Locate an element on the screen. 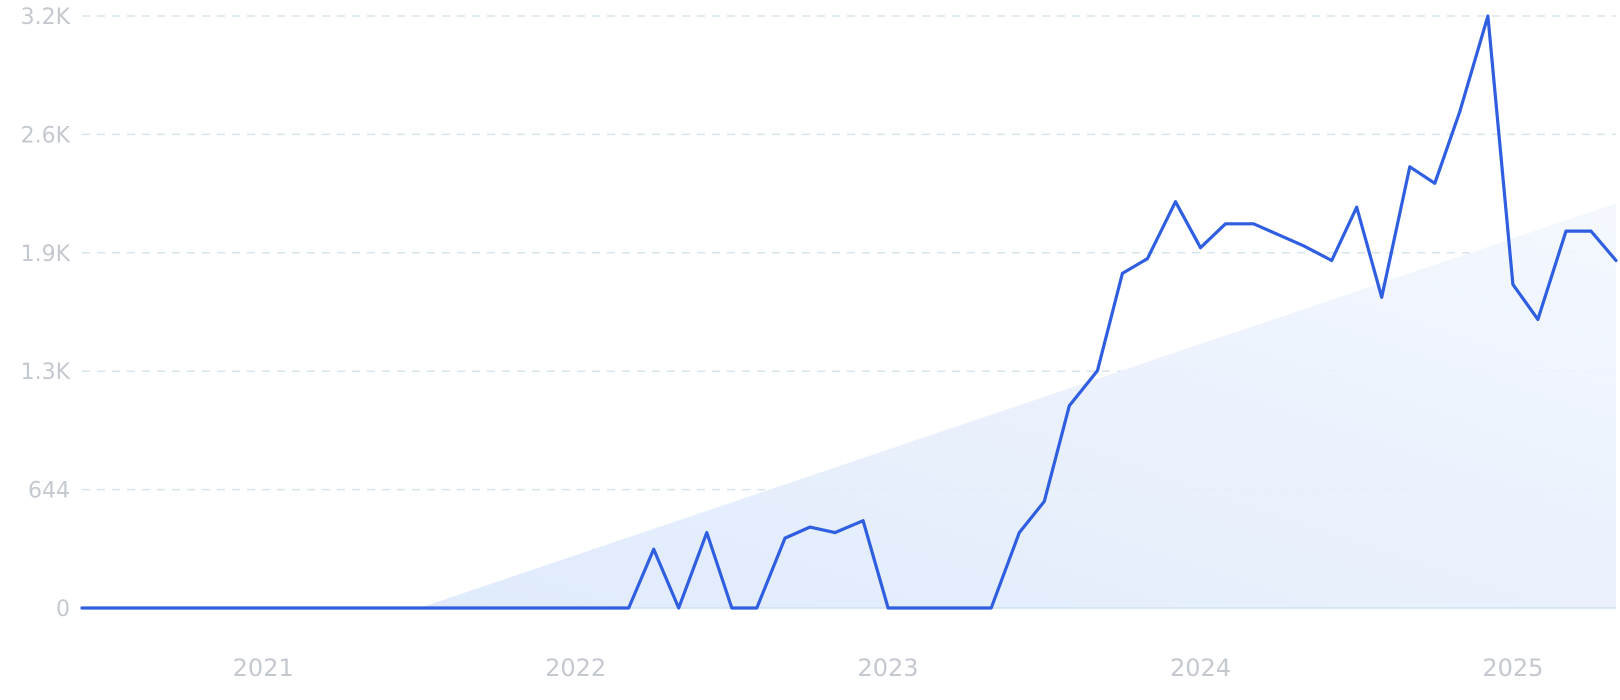 This screenshot has height=700, width=1620. x-tick-label: 2023 is located at coordinates (888, 668).